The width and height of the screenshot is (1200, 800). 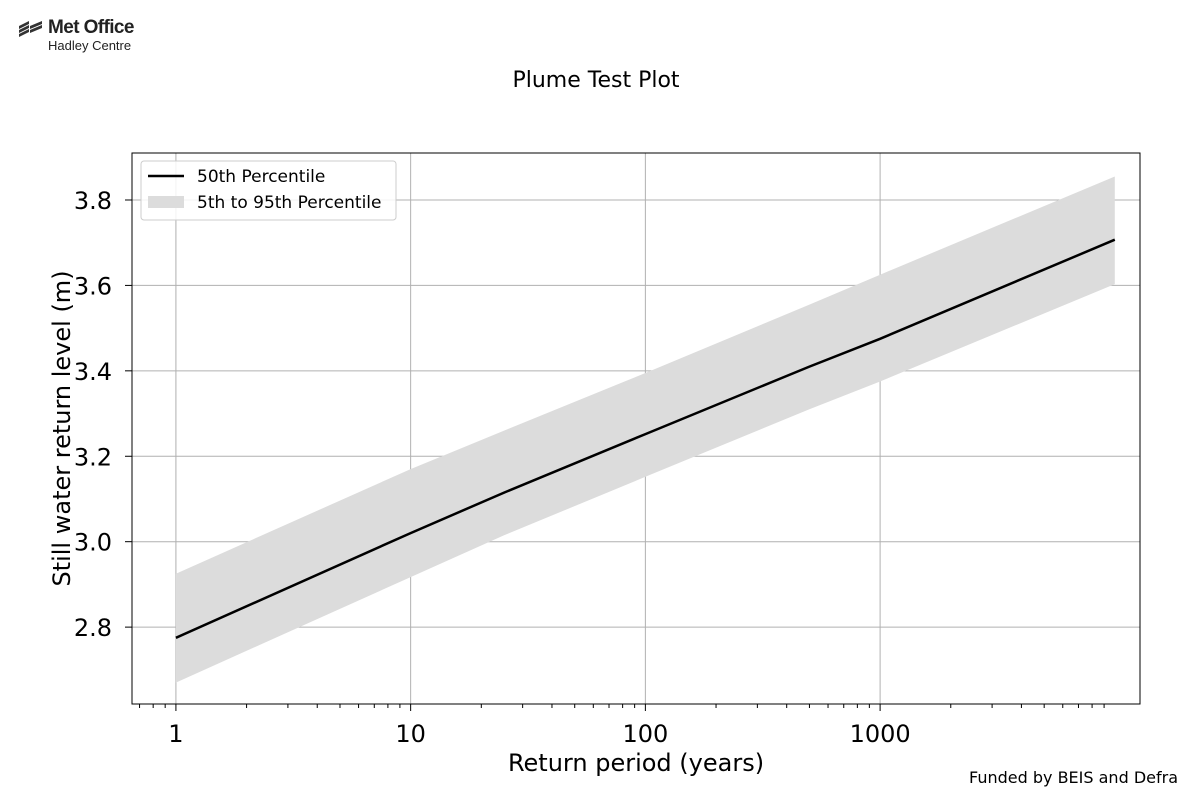 I want to click on y-tick-label: 2.8, so click(x=93, y=628).